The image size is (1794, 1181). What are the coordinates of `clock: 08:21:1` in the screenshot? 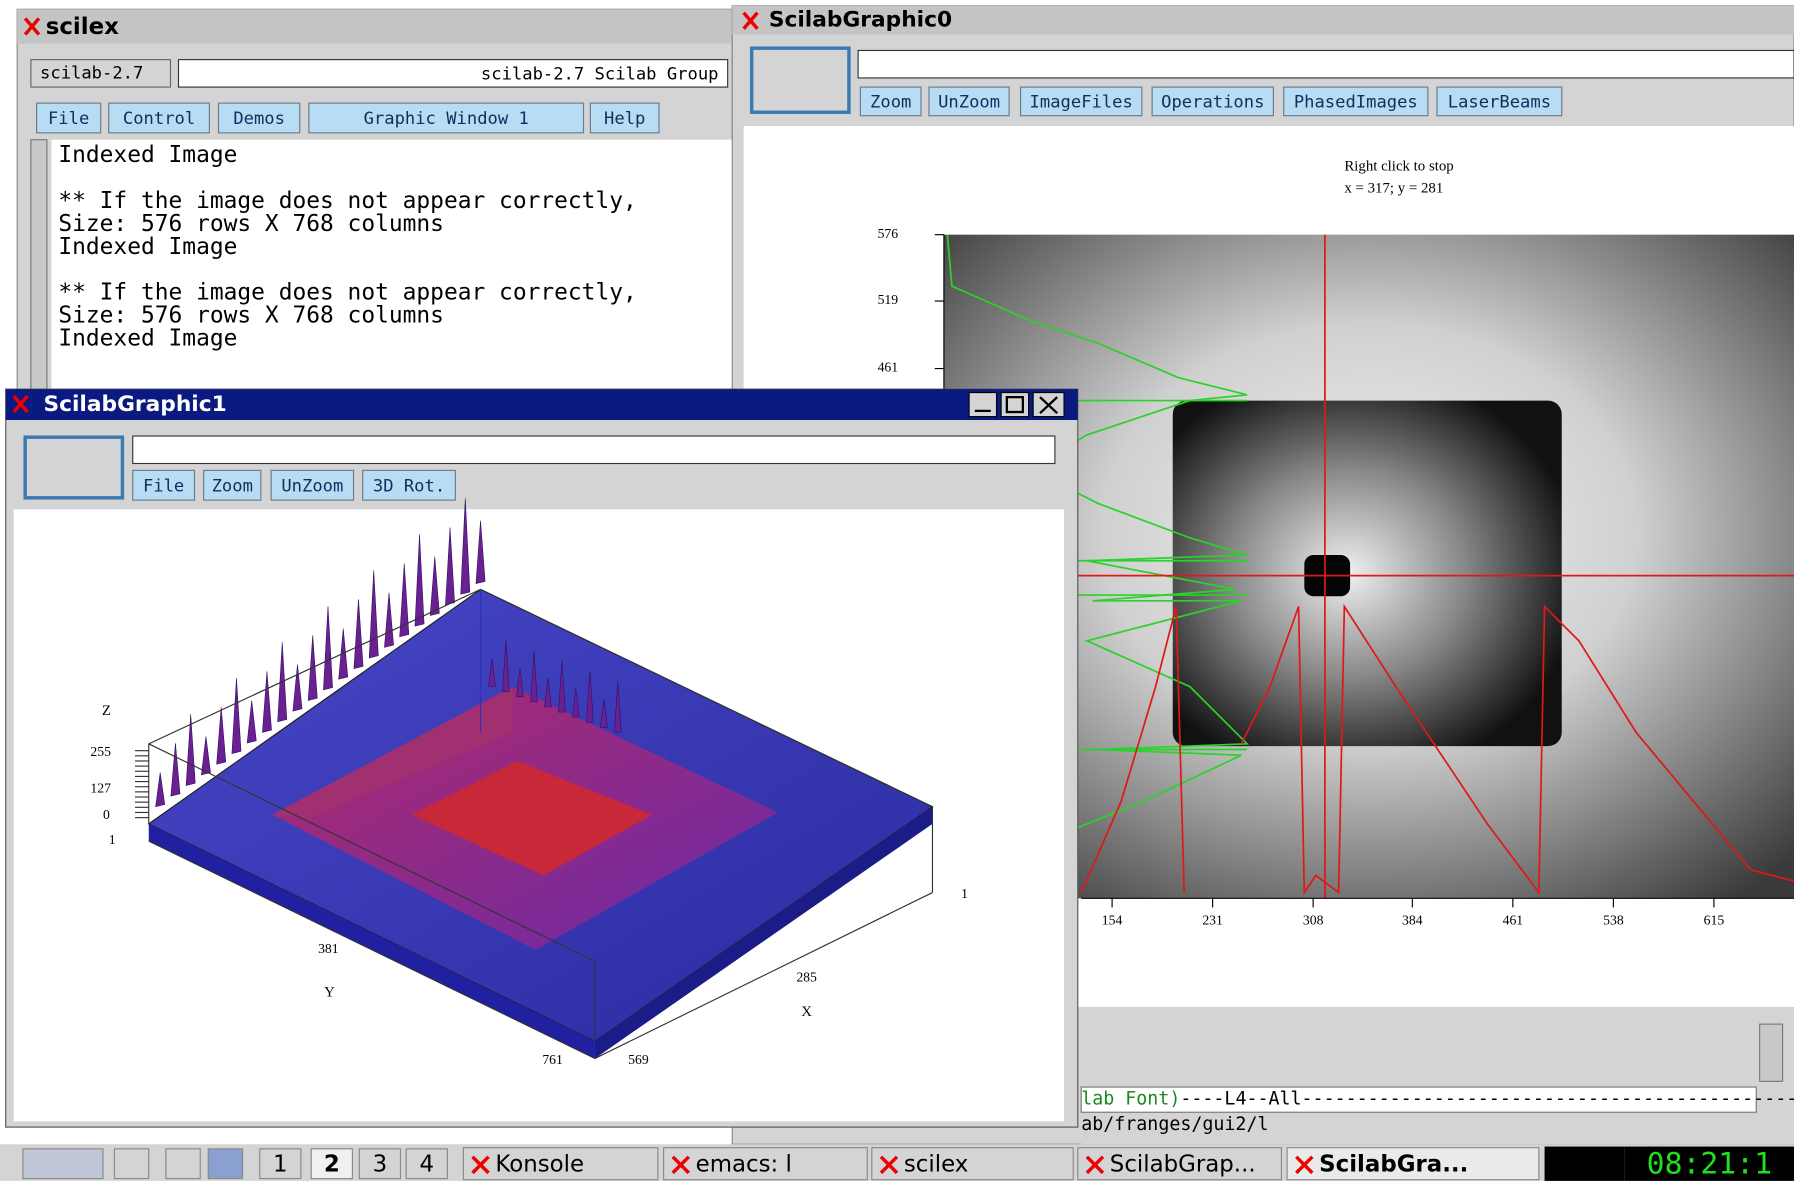 It's located at (1709, 1163).